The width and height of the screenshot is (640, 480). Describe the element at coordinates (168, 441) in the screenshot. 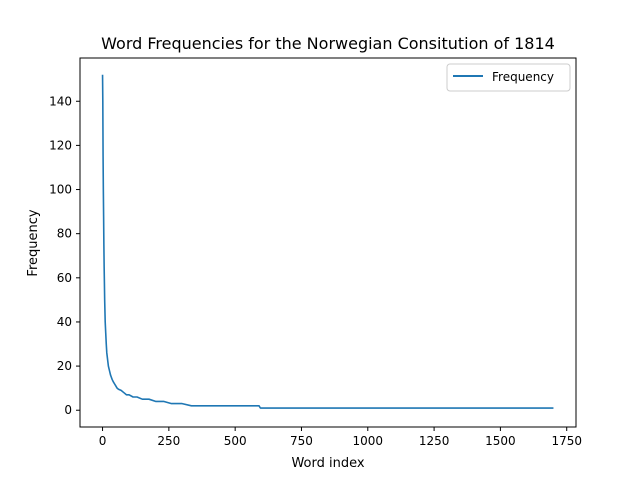

I see `x-tick-label: 250` at that location.